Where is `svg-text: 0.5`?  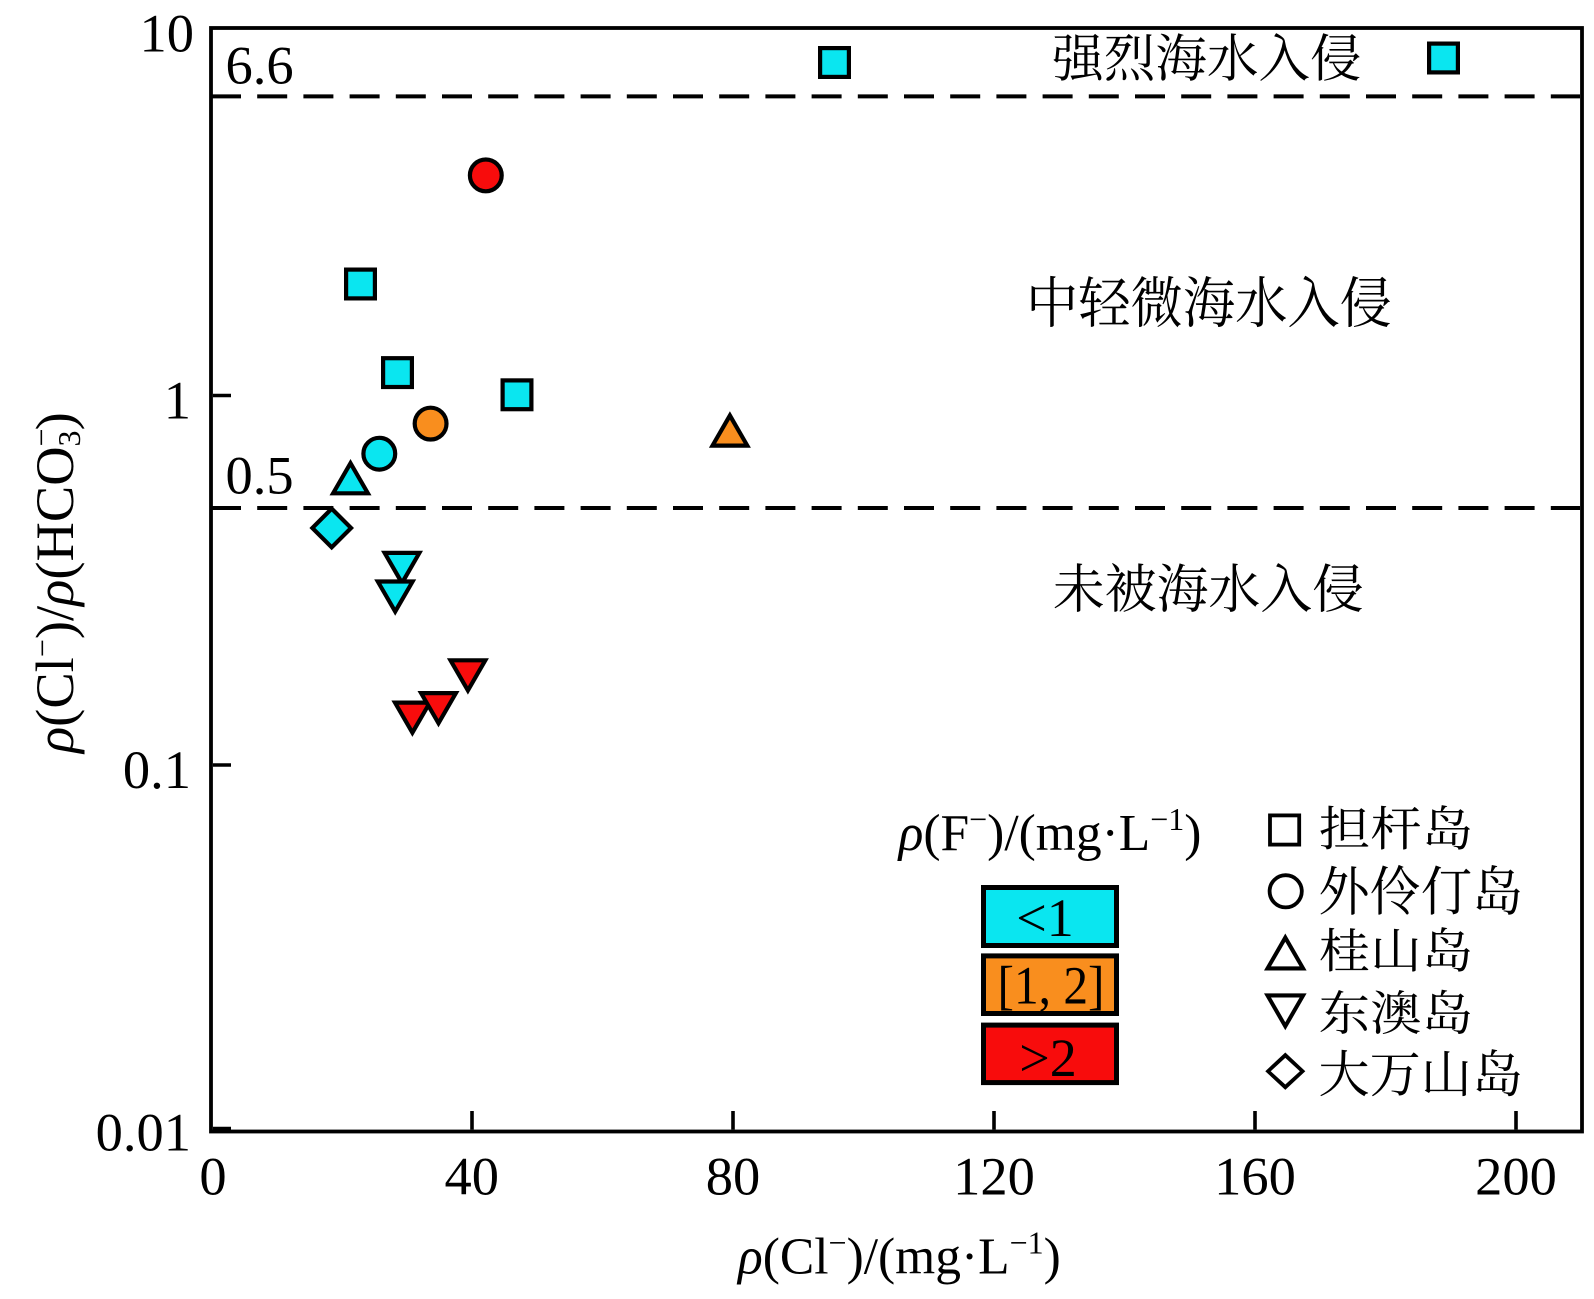 svg-text: 0.5 is located at coordinates (260, 475).